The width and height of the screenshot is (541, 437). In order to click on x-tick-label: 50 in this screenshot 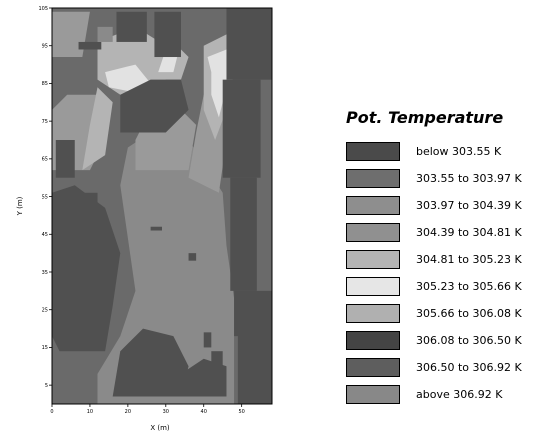, I will do `click(241, 412)`.